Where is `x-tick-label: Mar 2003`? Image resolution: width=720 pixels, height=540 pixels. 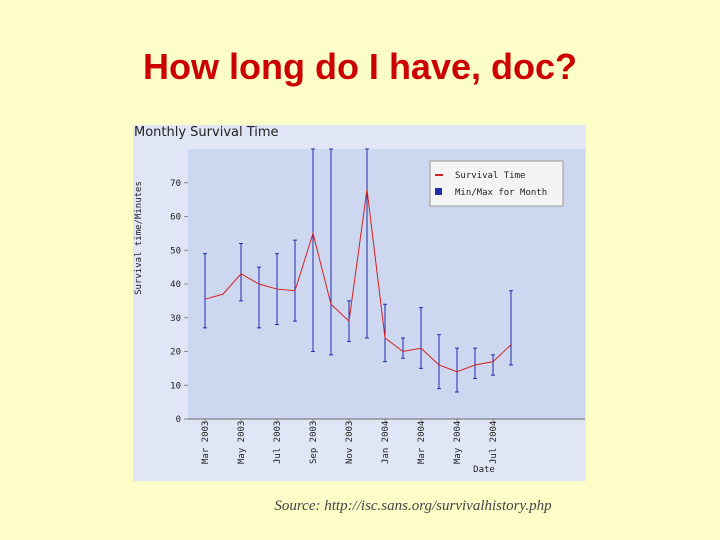
x-tick-label: Mar 2003 is located at coordinates (206, 442).